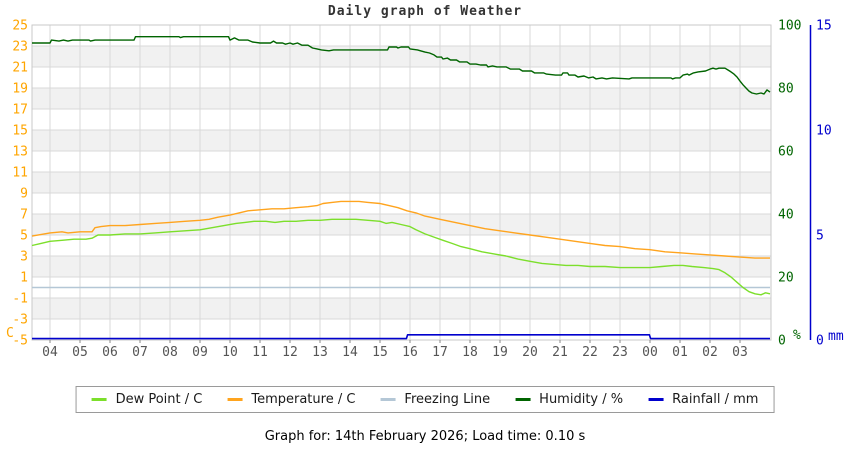  Describe the element at coordinates (20, 320) in the screenshot. I see `axis-tick-label: -3` at that location.